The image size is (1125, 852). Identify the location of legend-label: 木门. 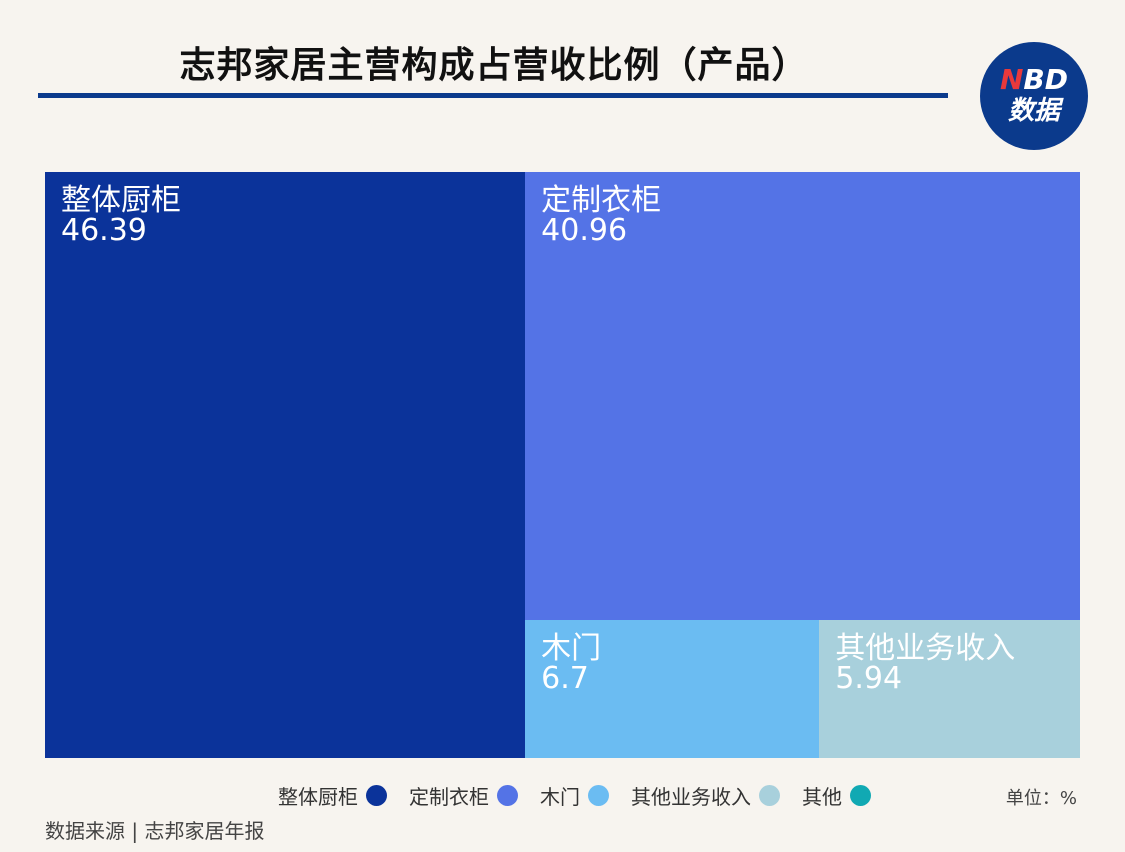
(560, 796).